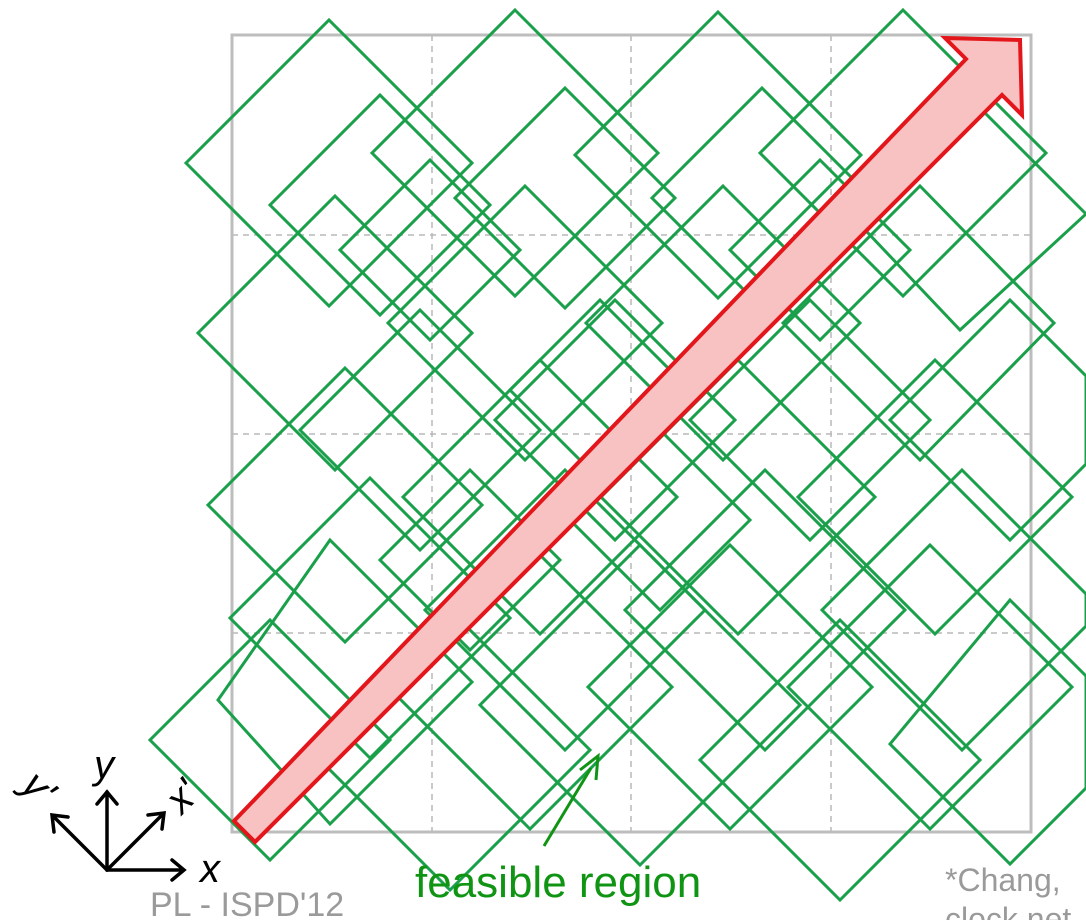 This screenshot has height=920, width=1086. I want to click on pointer-line, so click(567, 807).